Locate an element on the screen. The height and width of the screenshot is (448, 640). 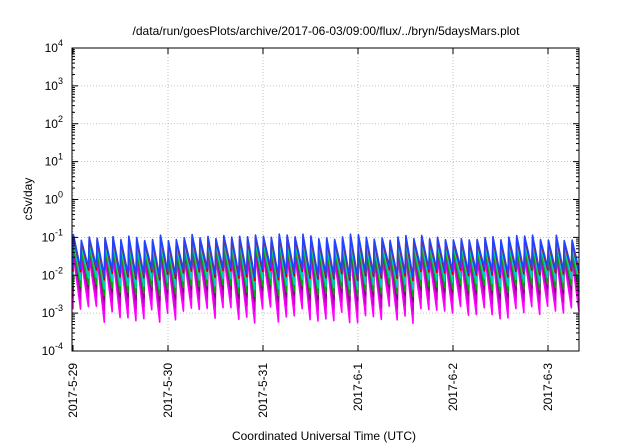
x-tick-label: 2017-6-2 is located at coordinates (453, 387).